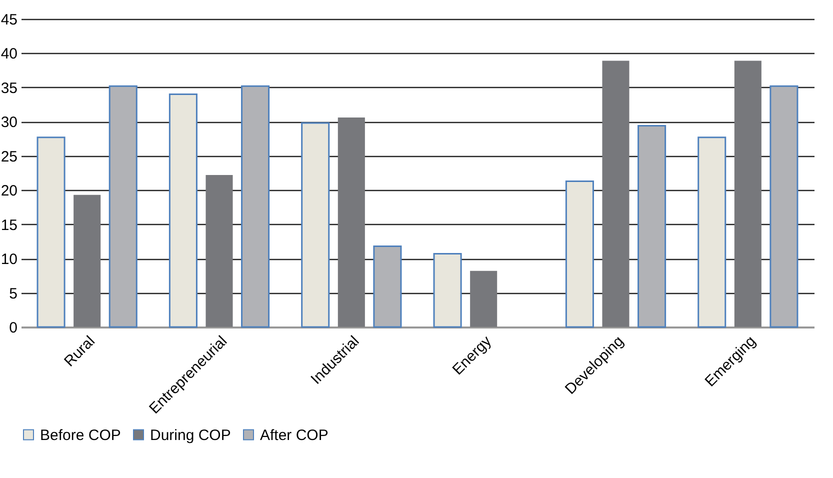 Image resolution: width=833 pixels, height=478 pixels. What do you see at coordinates (80, 435) in the screenshot?
I see `legend-label: Before COP` at bounding box center [80, 435].